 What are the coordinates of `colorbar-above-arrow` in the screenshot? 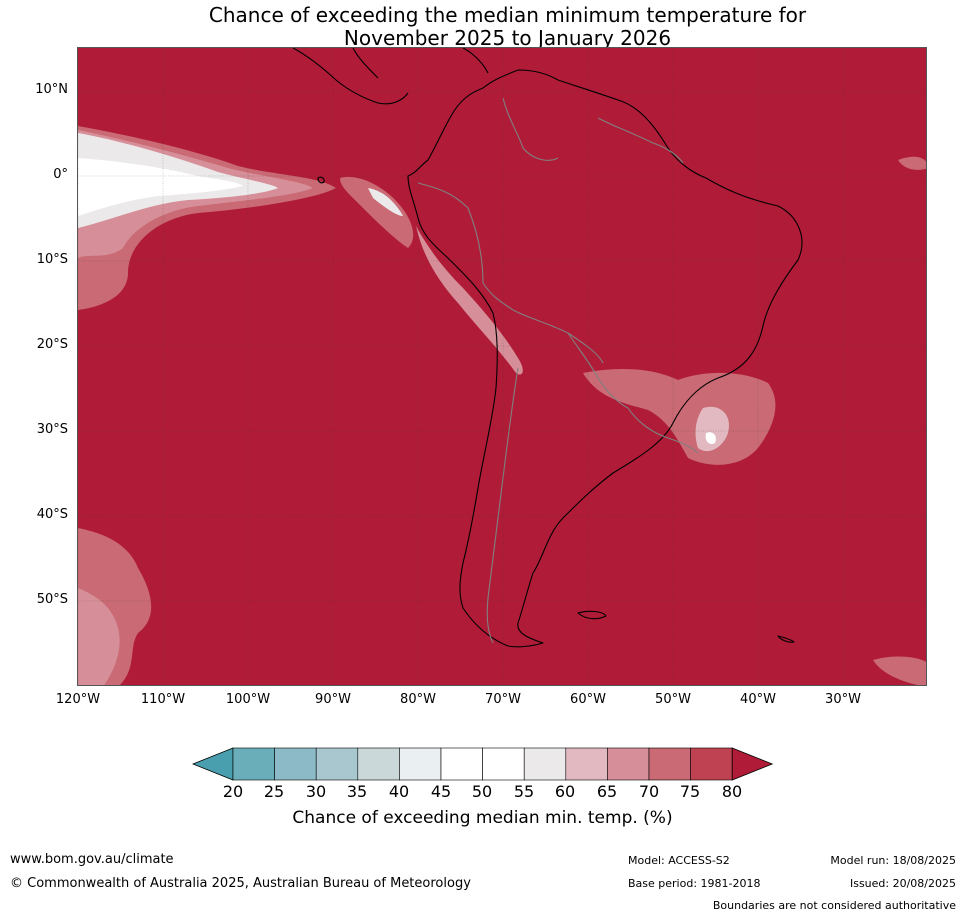 It's located at (752, 764).